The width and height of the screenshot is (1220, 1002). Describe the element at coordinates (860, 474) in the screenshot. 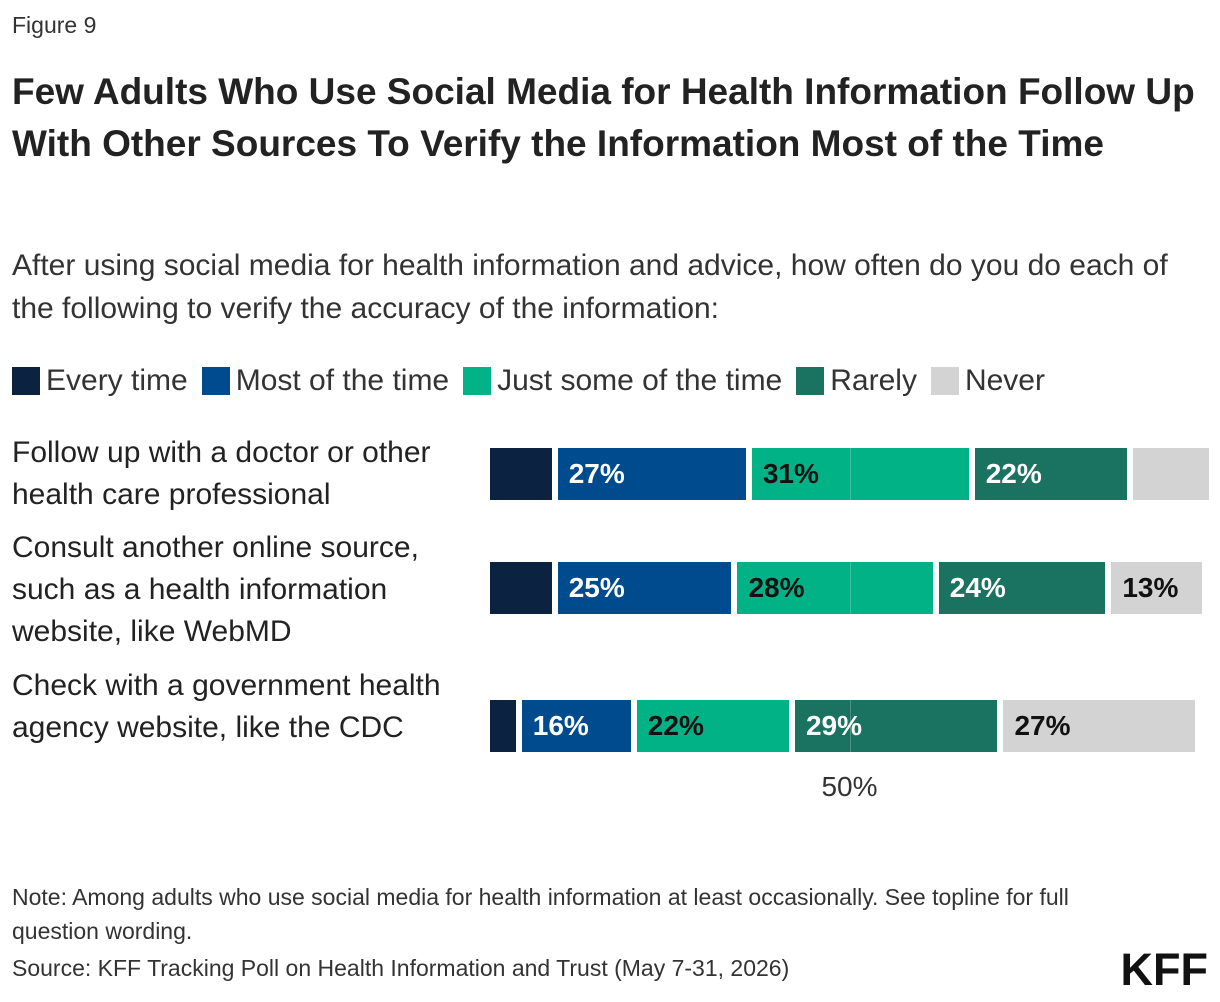

I see `bar-segment: 31%` at that location.